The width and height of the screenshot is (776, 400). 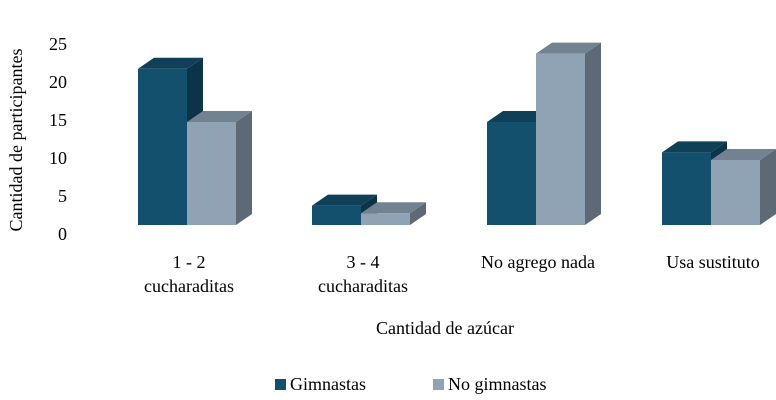 What do you see at coordinates (58, 82) in the screenshot?
I see `y-tick-label: 20` at bounding box center [58, 82].